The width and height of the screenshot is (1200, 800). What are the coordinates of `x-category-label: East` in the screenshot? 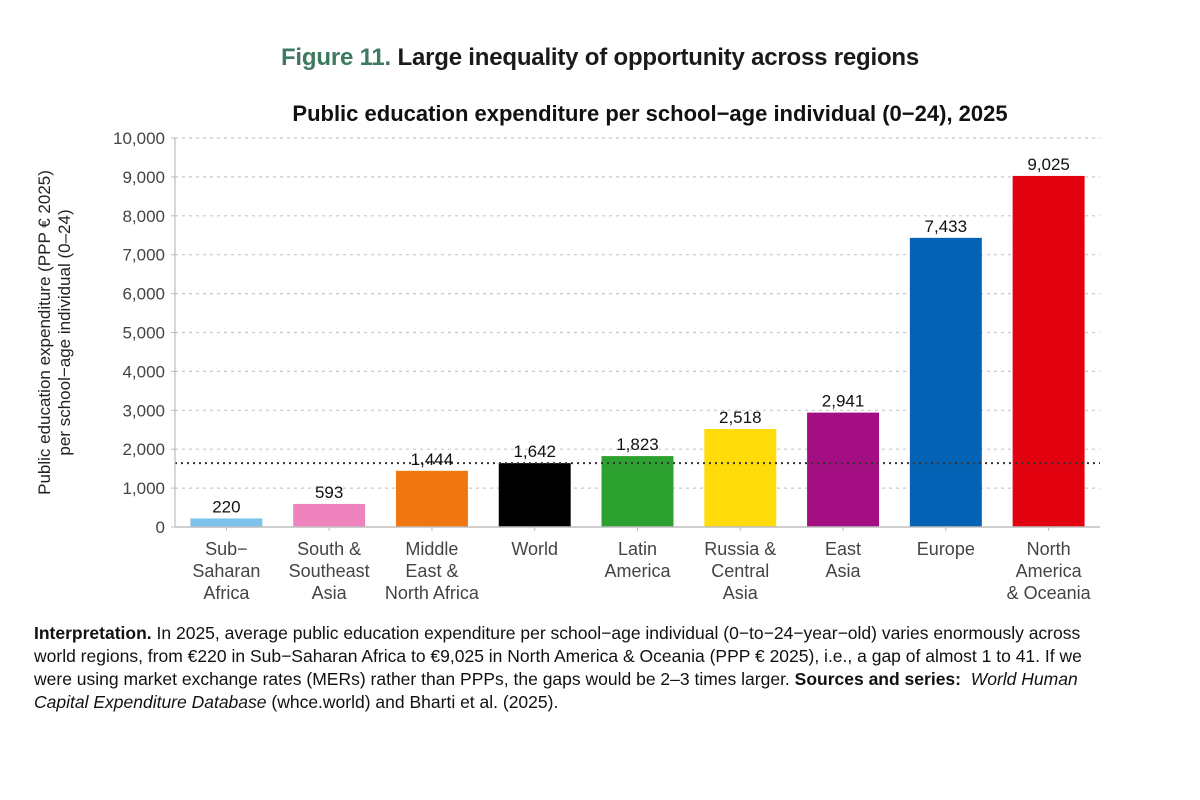 It's located at (843, 549).